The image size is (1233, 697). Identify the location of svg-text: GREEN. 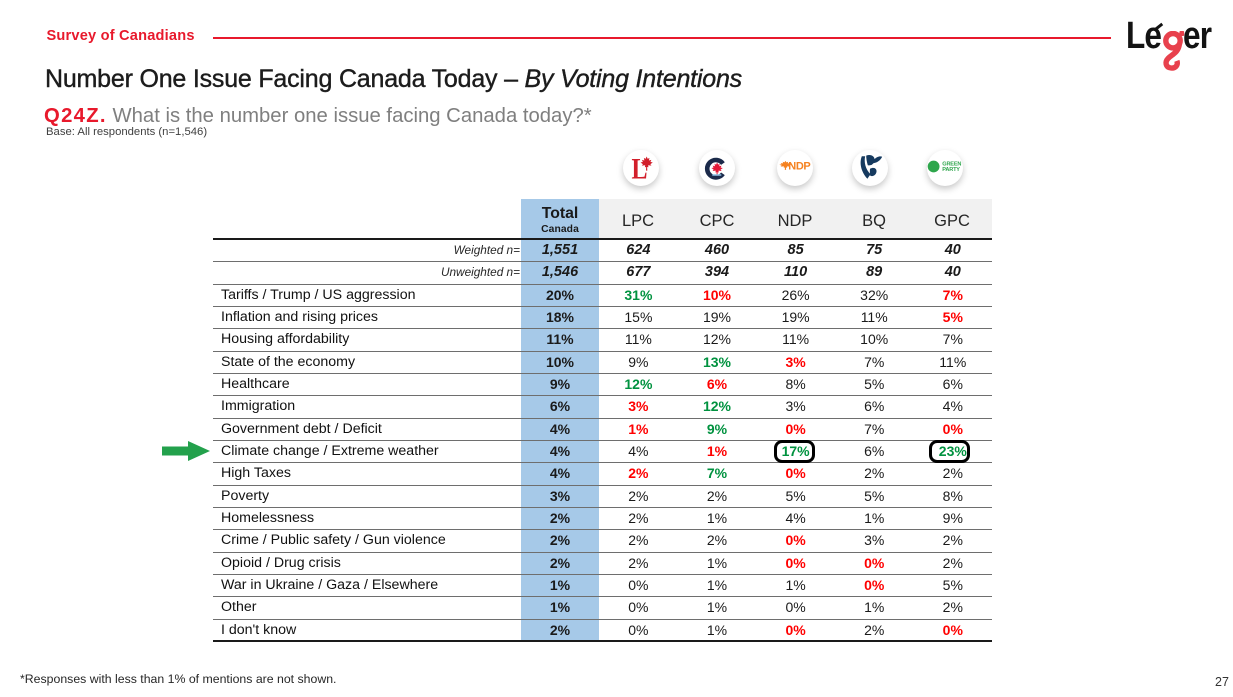
(951, 164).